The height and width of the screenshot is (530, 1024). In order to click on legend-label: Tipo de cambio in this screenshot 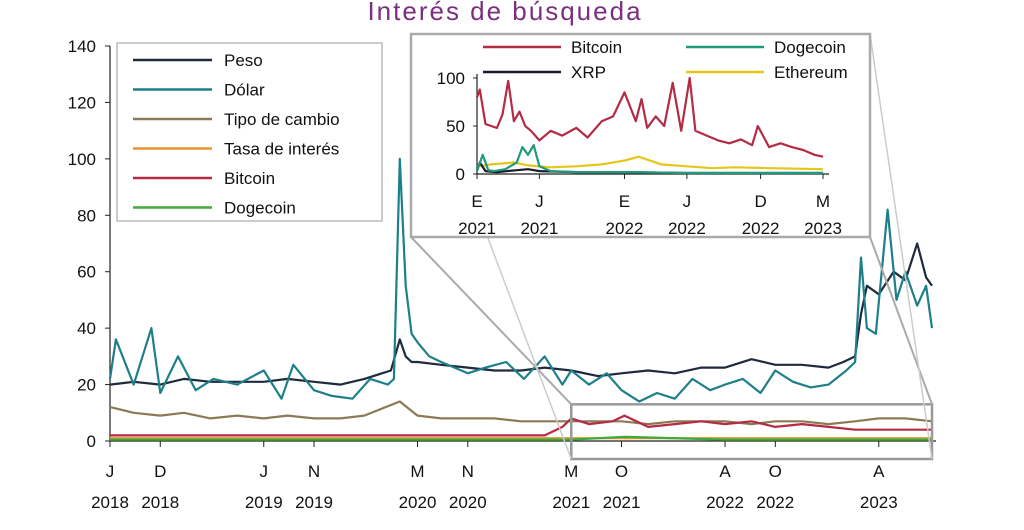, I will do `click(282, 119)`.